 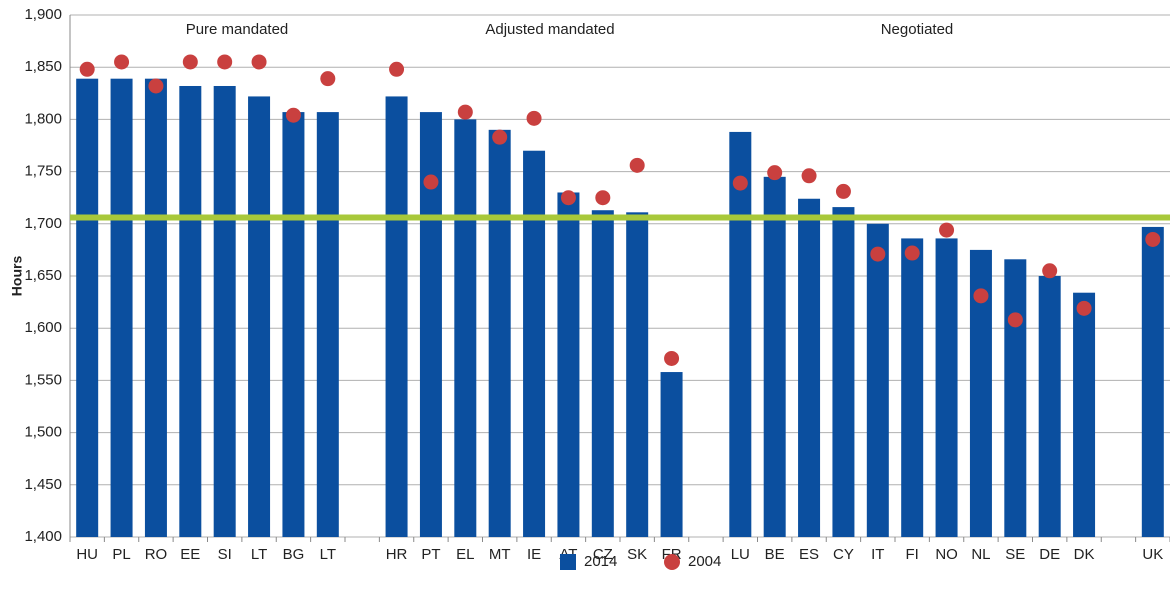 I want to click on x-tick-label: BE, so click(x=775, y=554).